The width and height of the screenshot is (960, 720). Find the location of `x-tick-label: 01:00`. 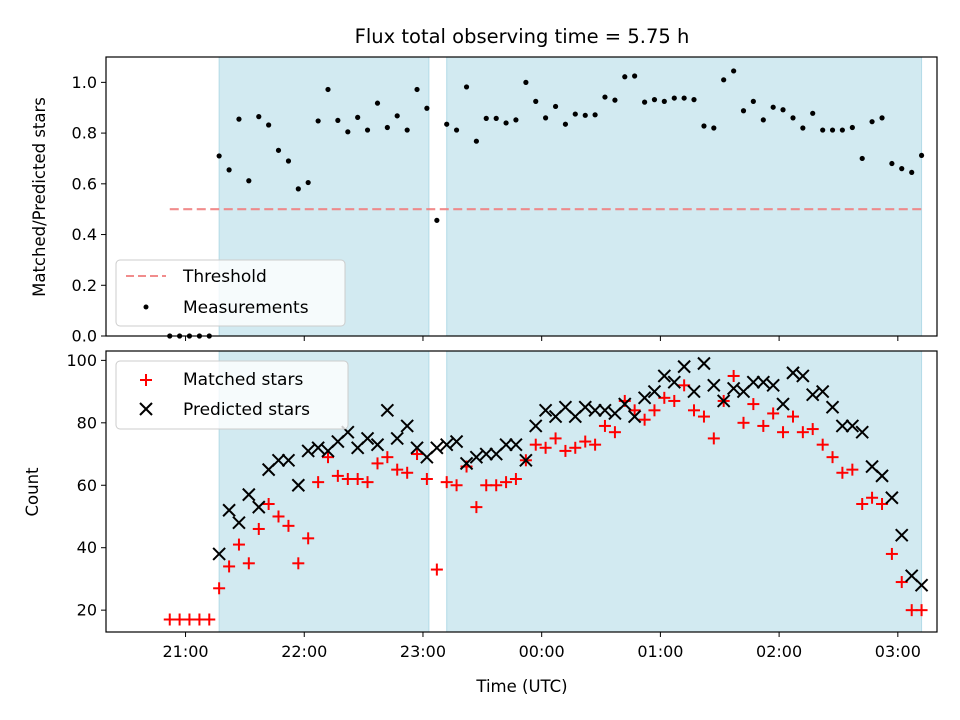

x-tick-label: 01:00 is located at coordinates (660, 651).